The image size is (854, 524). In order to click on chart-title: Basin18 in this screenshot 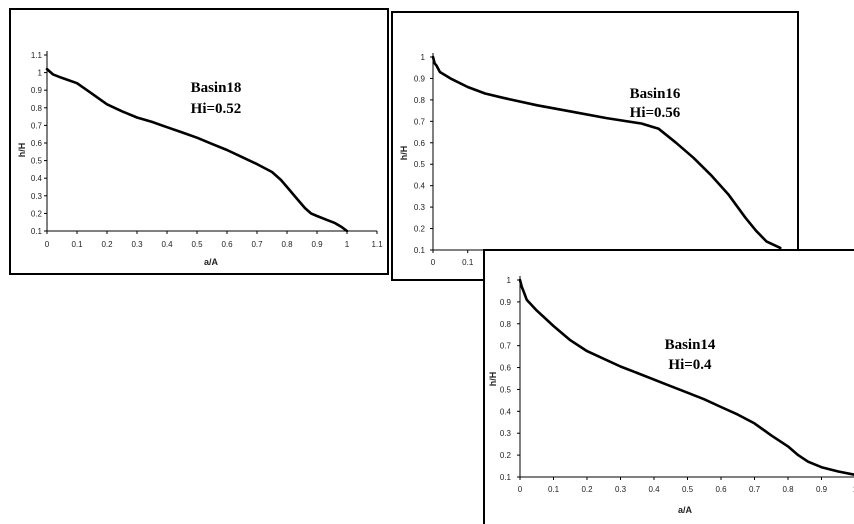, I will do `click(216, 88)`.